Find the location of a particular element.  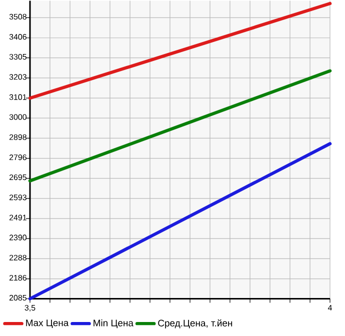

legend-label: Min Цена is located at coordinates (114, 324).